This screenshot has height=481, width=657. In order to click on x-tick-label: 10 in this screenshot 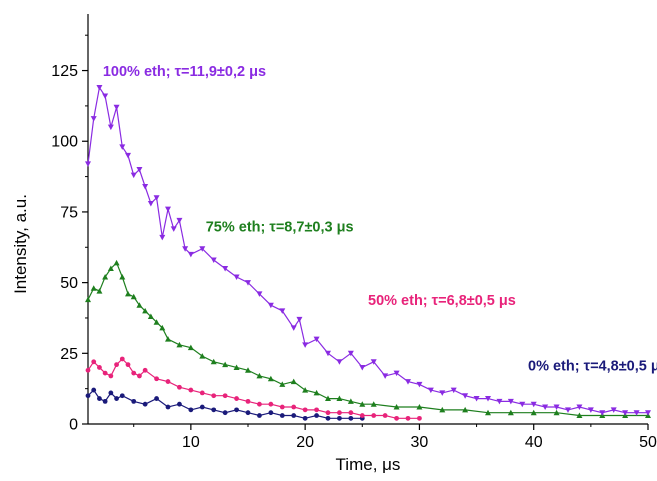, I will do `click(191, 442)`.